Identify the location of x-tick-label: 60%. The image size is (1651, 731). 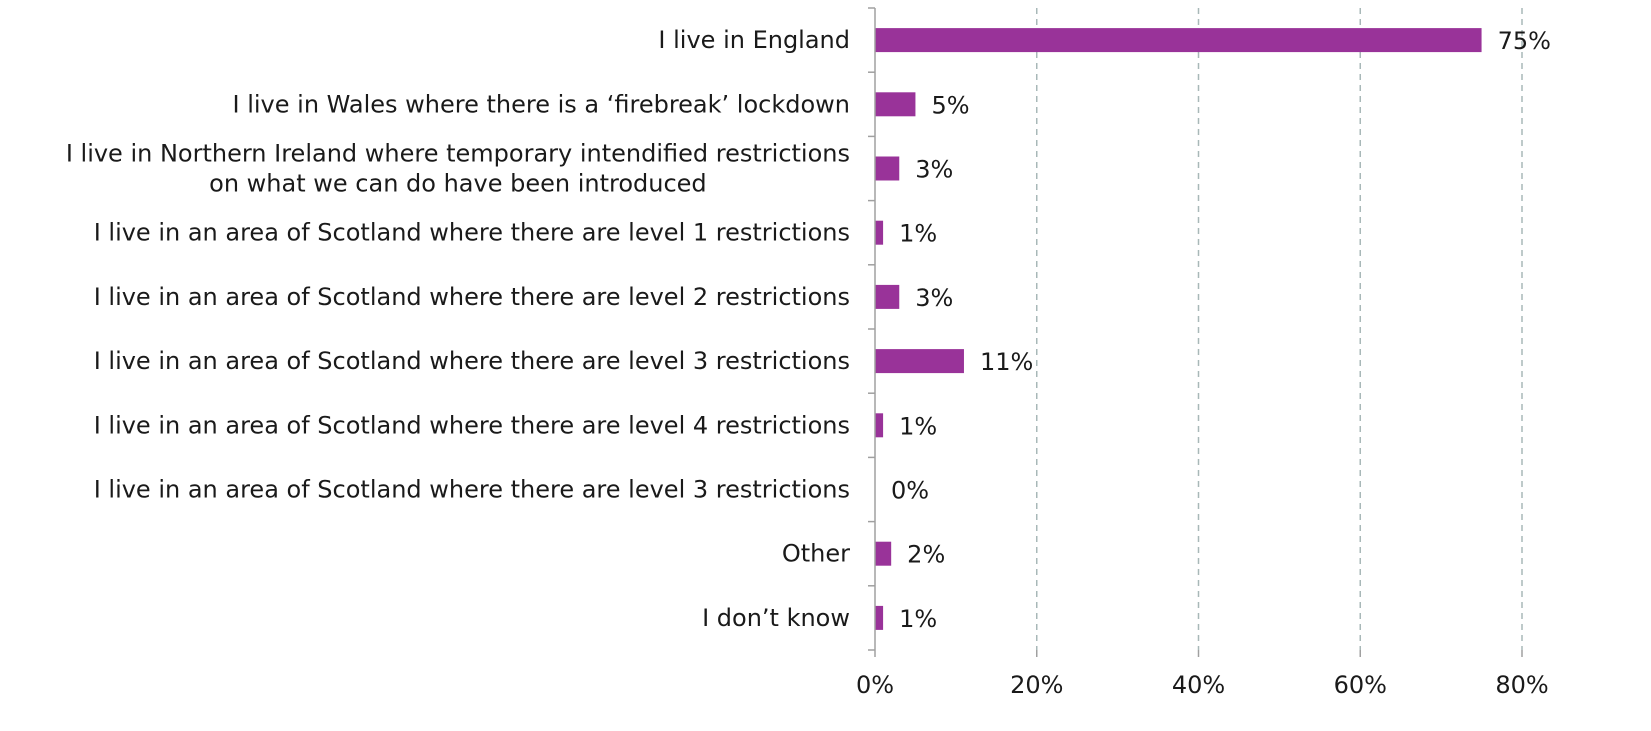
(1360, 685).